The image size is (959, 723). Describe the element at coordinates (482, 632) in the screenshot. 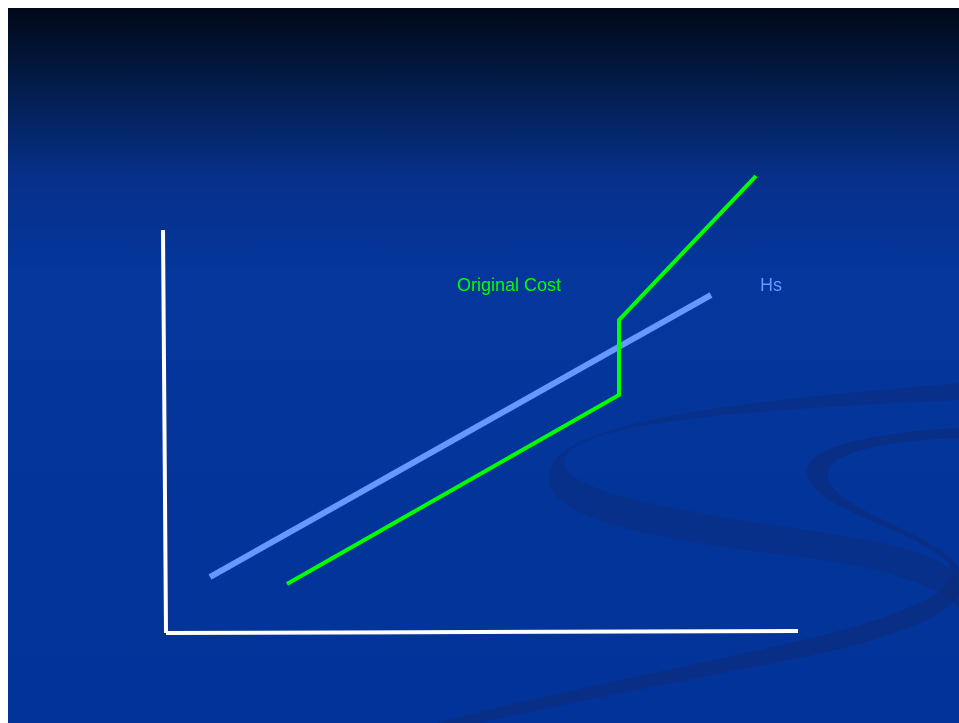

I see `x-axis` at that location.